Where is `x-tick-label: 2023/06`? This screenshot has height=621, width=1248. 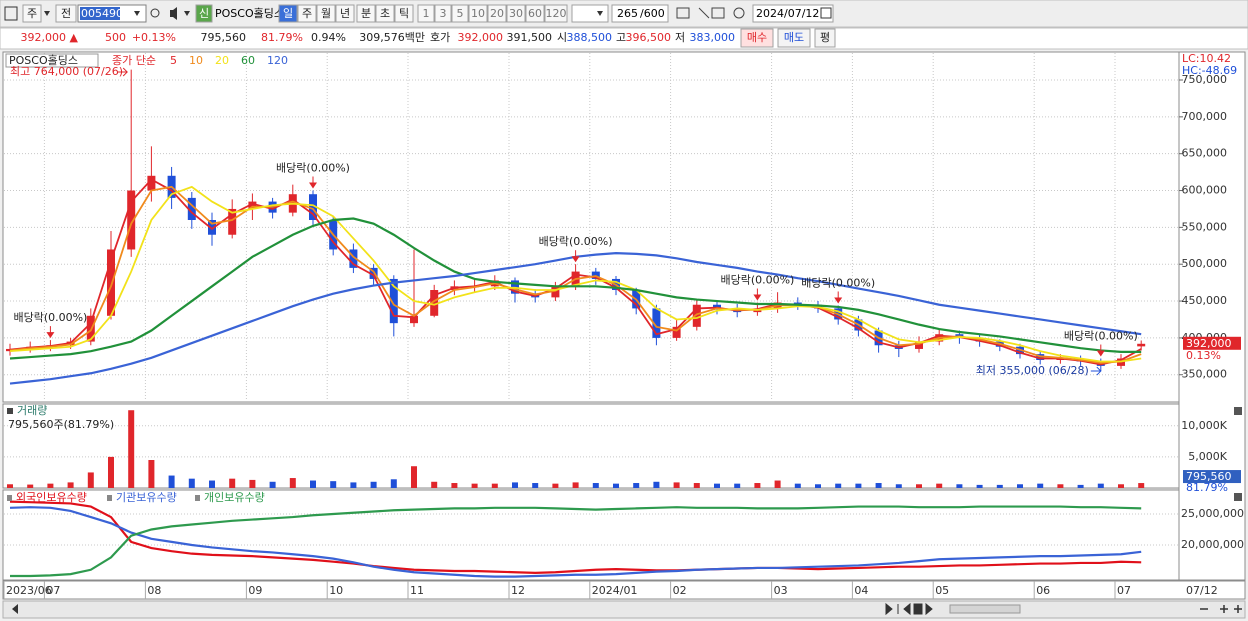 x-tick-label: 2023/06 is located at coordinates (29, 590).